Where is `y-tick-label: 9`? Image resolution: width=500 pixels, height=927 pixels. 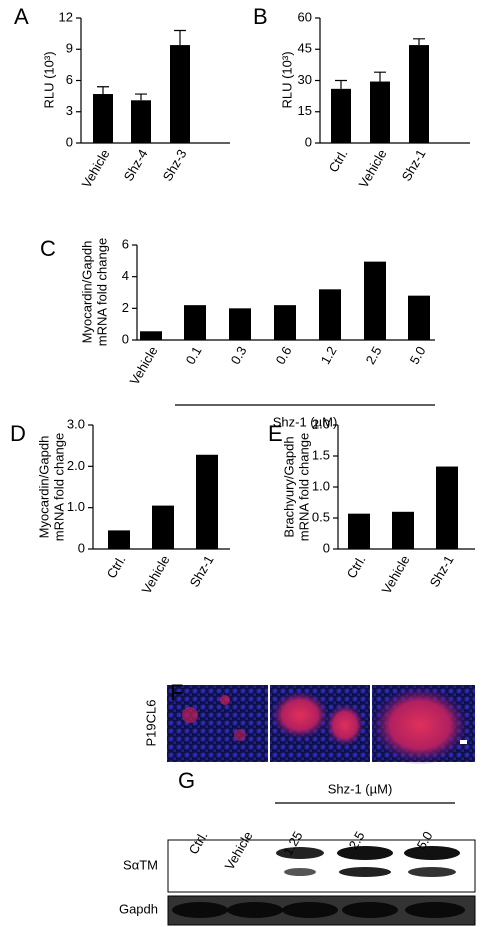 y-tick-label: 9 is located at coordinates (69, 48).